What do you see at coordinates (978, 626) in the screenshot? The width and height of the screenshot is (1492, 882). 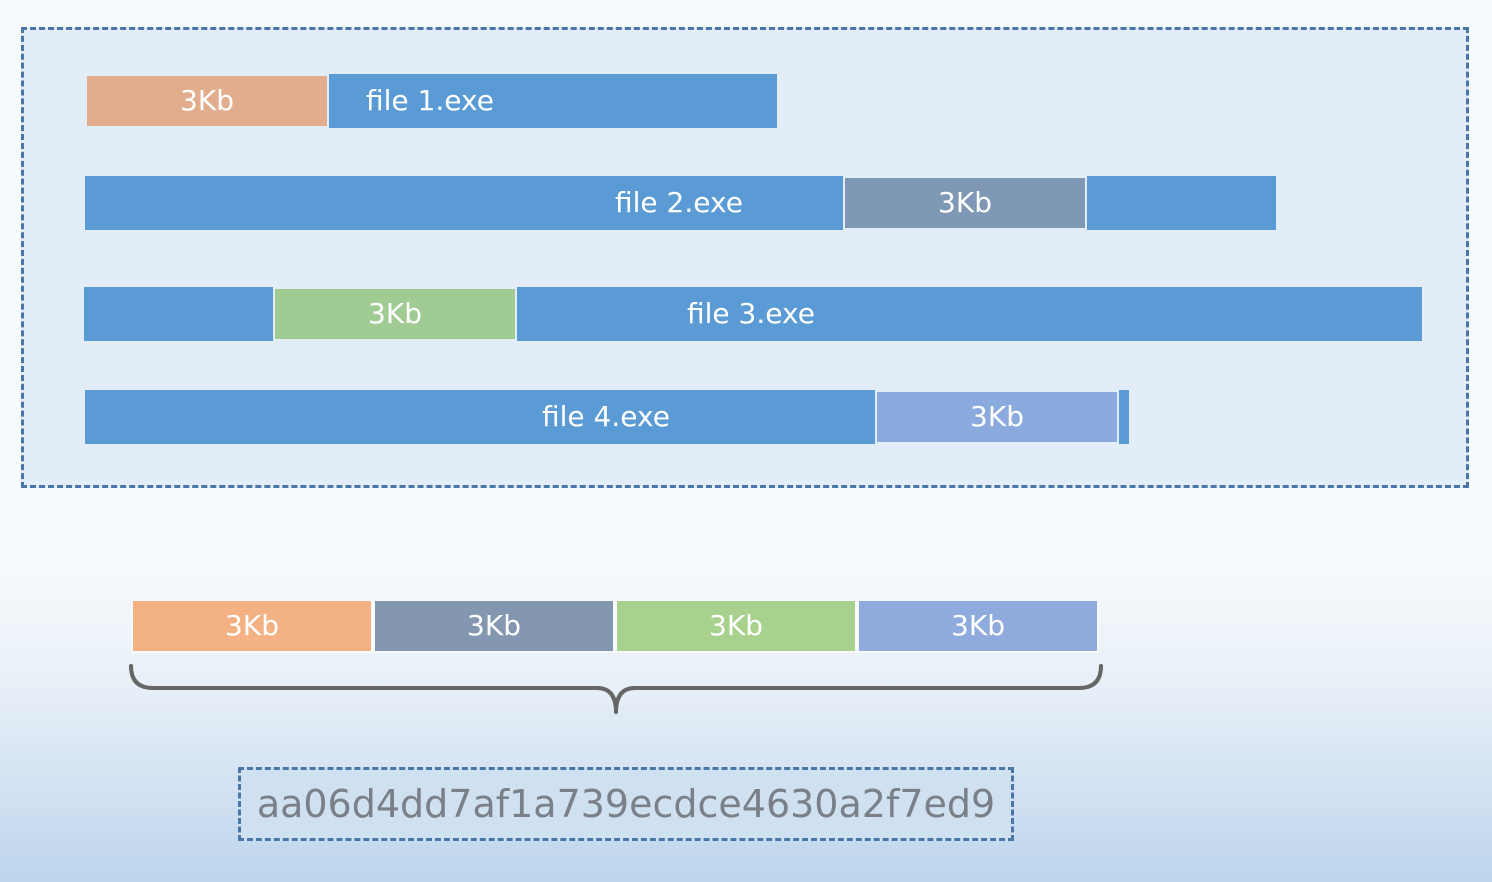 I see `combined-chunk-4: 3Kb` at bounding box center [978, 626].